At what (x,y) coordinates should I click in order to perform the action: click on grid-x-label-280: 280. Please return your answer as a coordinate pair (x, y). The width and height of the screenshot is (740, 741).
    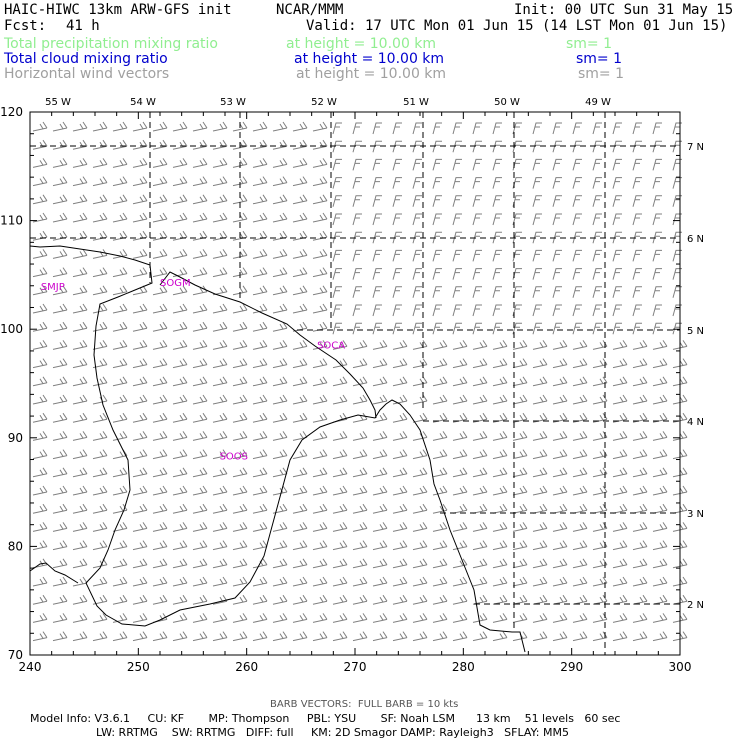
    Looking at the image, I should click on (463, 667).